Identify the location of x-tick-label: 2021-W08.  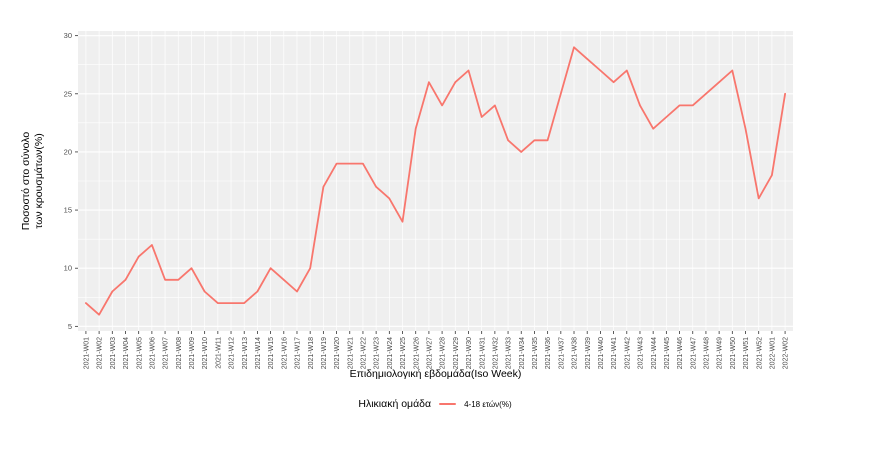
(179, 353).